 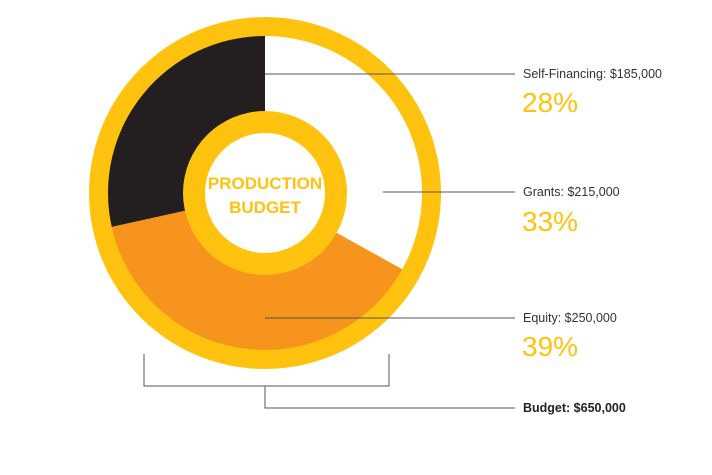 What do you see at coordinates (550, 102) in the screenshot?
I see `percent-self-financing: 28%` at bounding box center [550, 102].